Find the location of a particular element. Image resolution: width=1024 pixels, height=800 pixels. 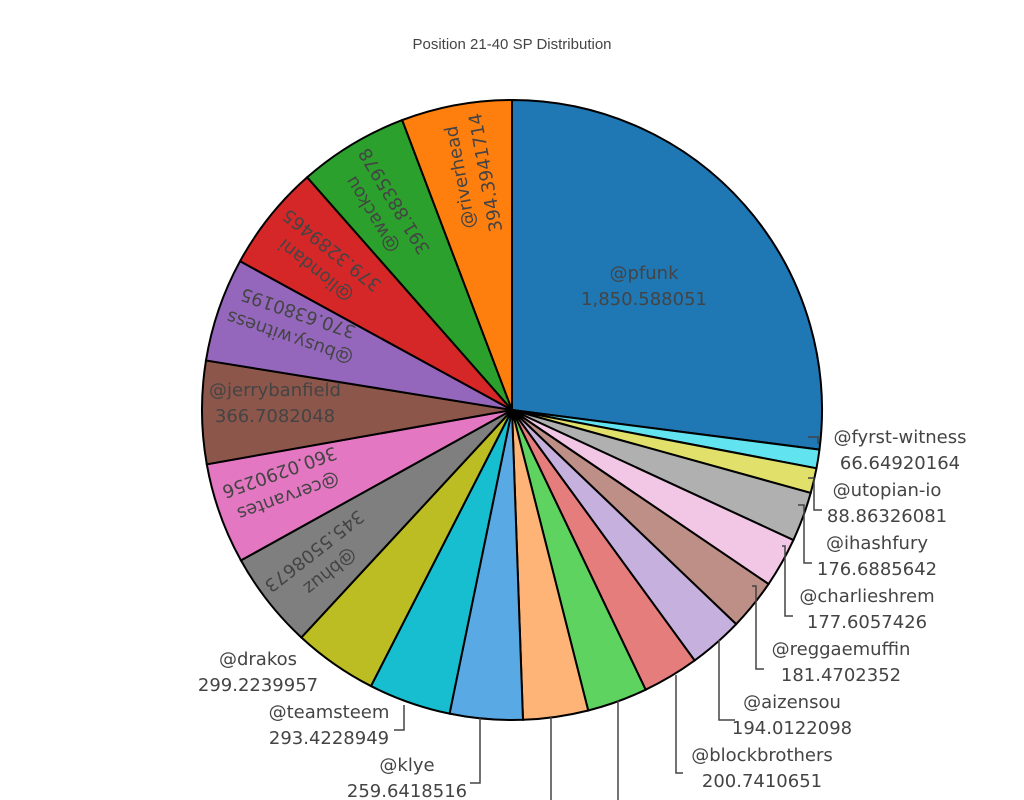

pie-slice-pfunk is located at coordinates (667, 274).